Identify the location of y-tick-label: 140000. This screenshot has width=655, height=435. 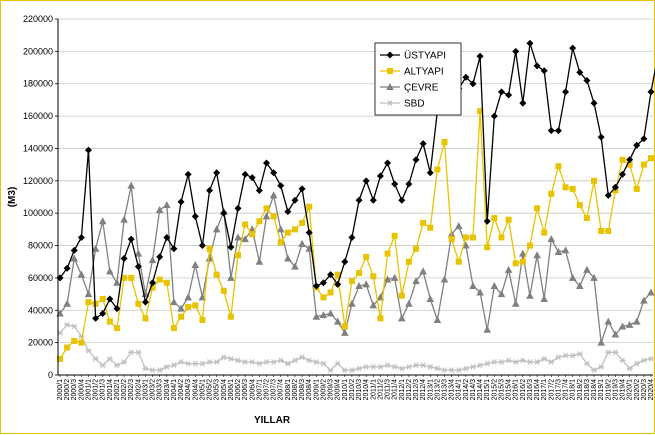
(38, 148).